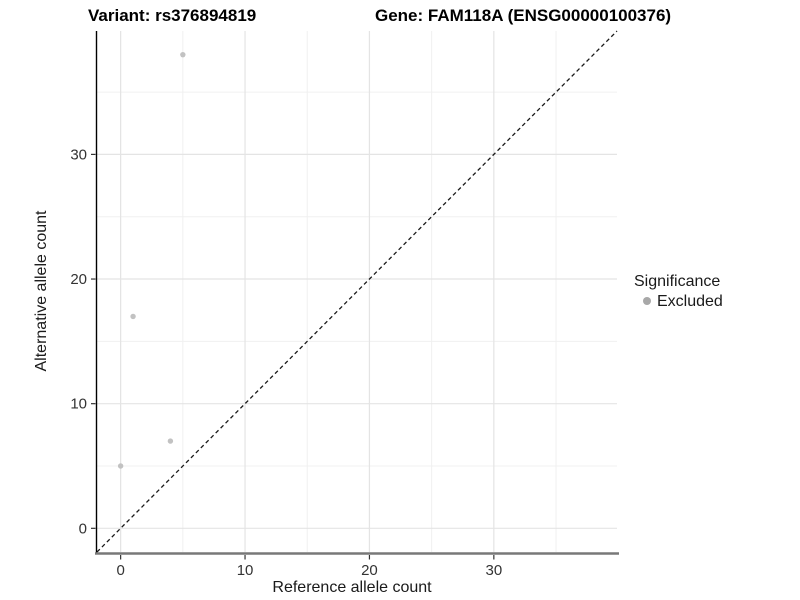 The width and height of the screenshot is (800, 600). Describe the element at coordinates (83, 528) in the screenshot. I see `y-tick-label: 0` at that location.